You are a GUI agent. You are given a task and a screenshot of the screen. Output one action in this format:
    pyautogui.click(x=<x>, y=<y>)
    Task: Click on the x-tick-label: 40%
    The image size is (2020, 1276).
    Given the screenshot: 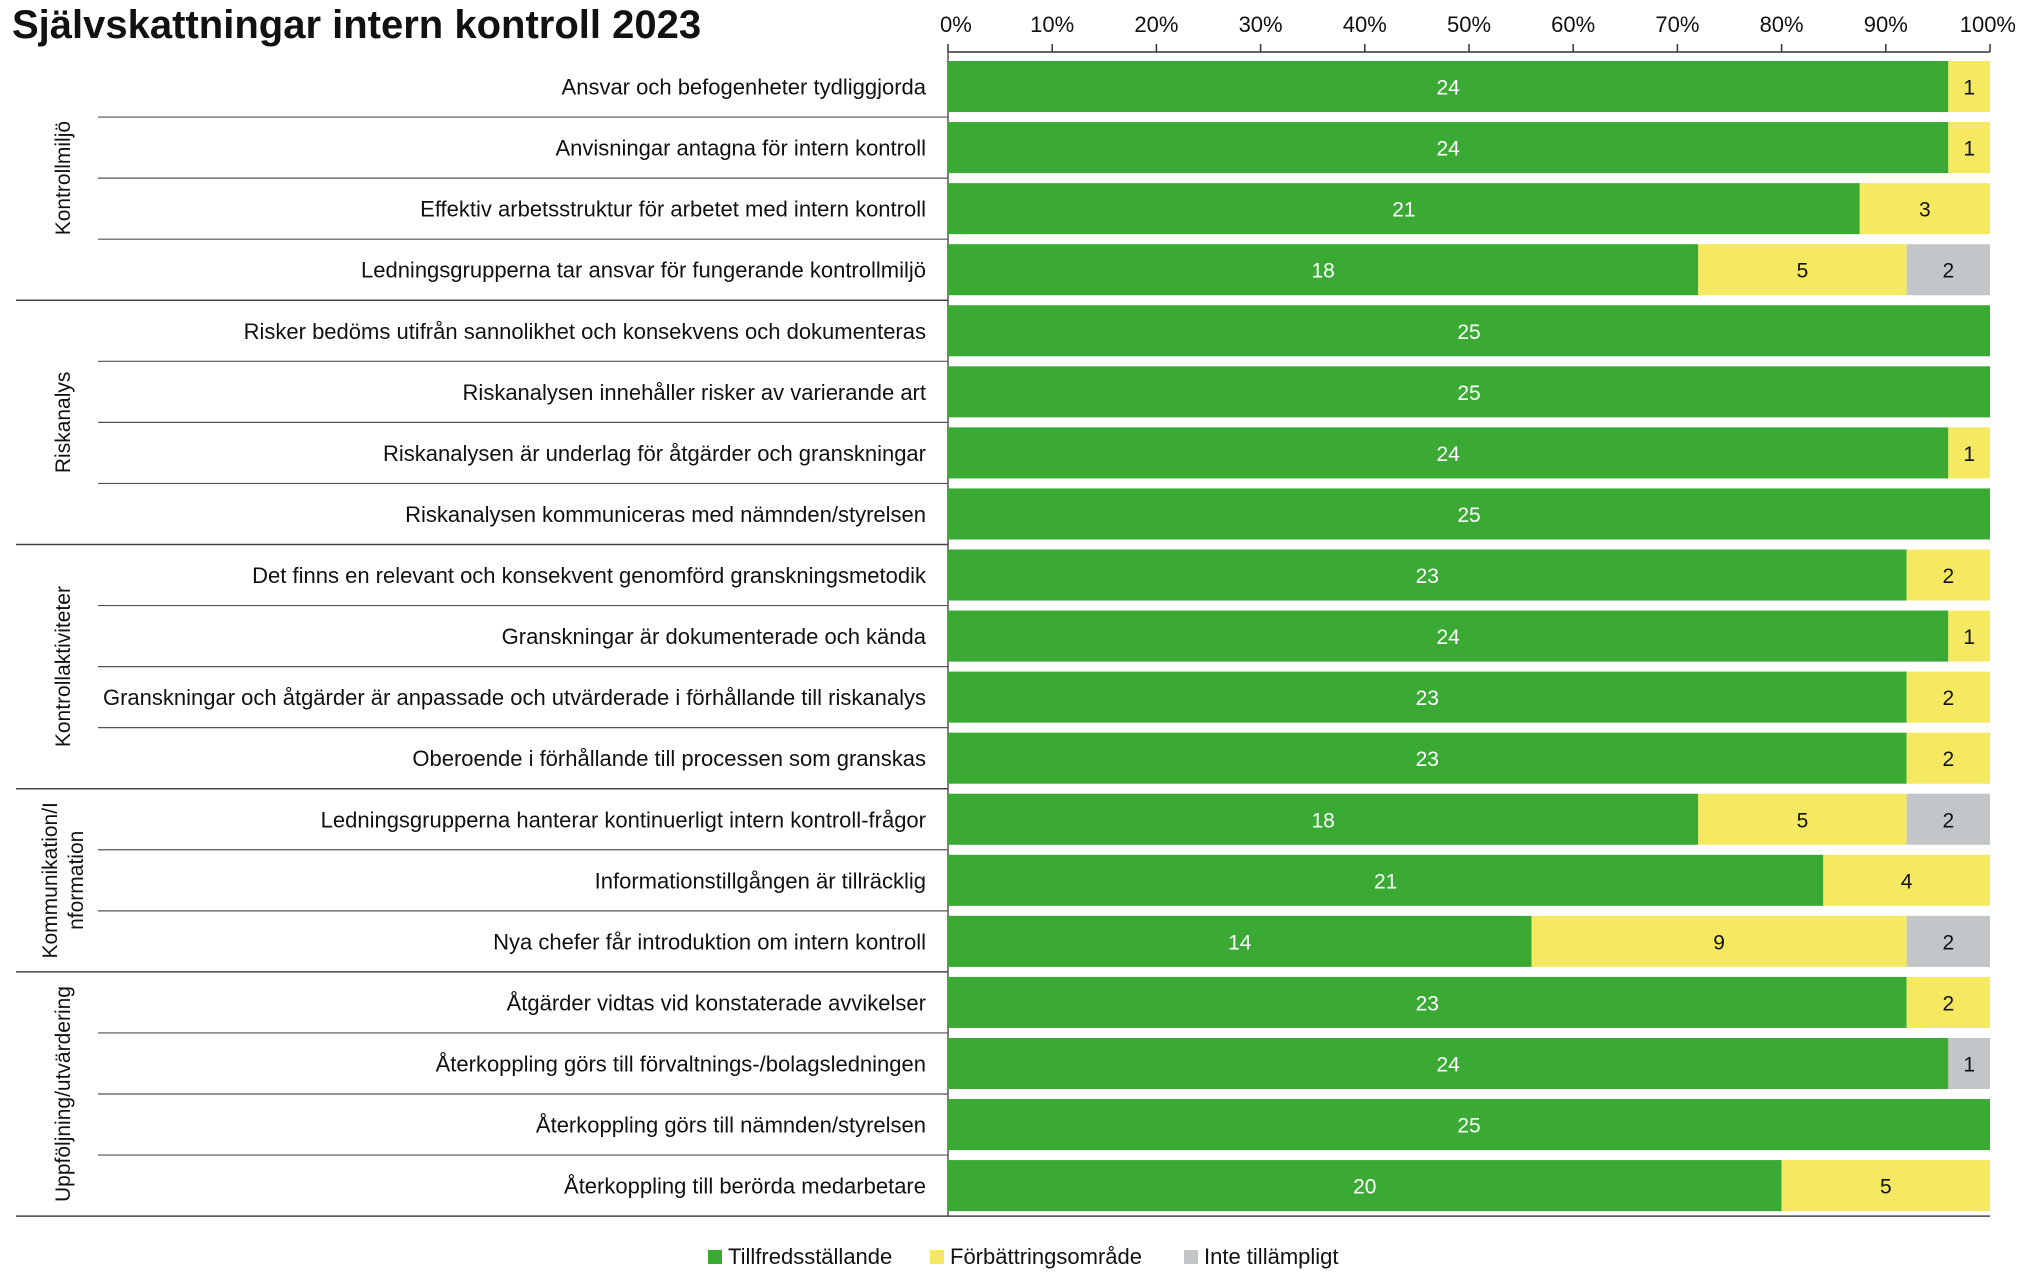 What is the action you would take?
    pyautogui.click(x=1365, y=24)
    